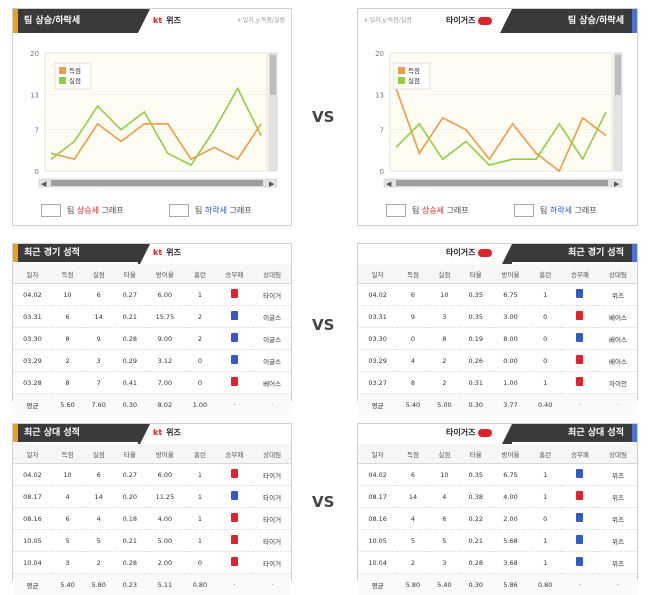 This screenshot has width=650, height=595. Describe the element at coordinates (157, 20) in the screenshot. I see `kt-logo: kt` at that location.